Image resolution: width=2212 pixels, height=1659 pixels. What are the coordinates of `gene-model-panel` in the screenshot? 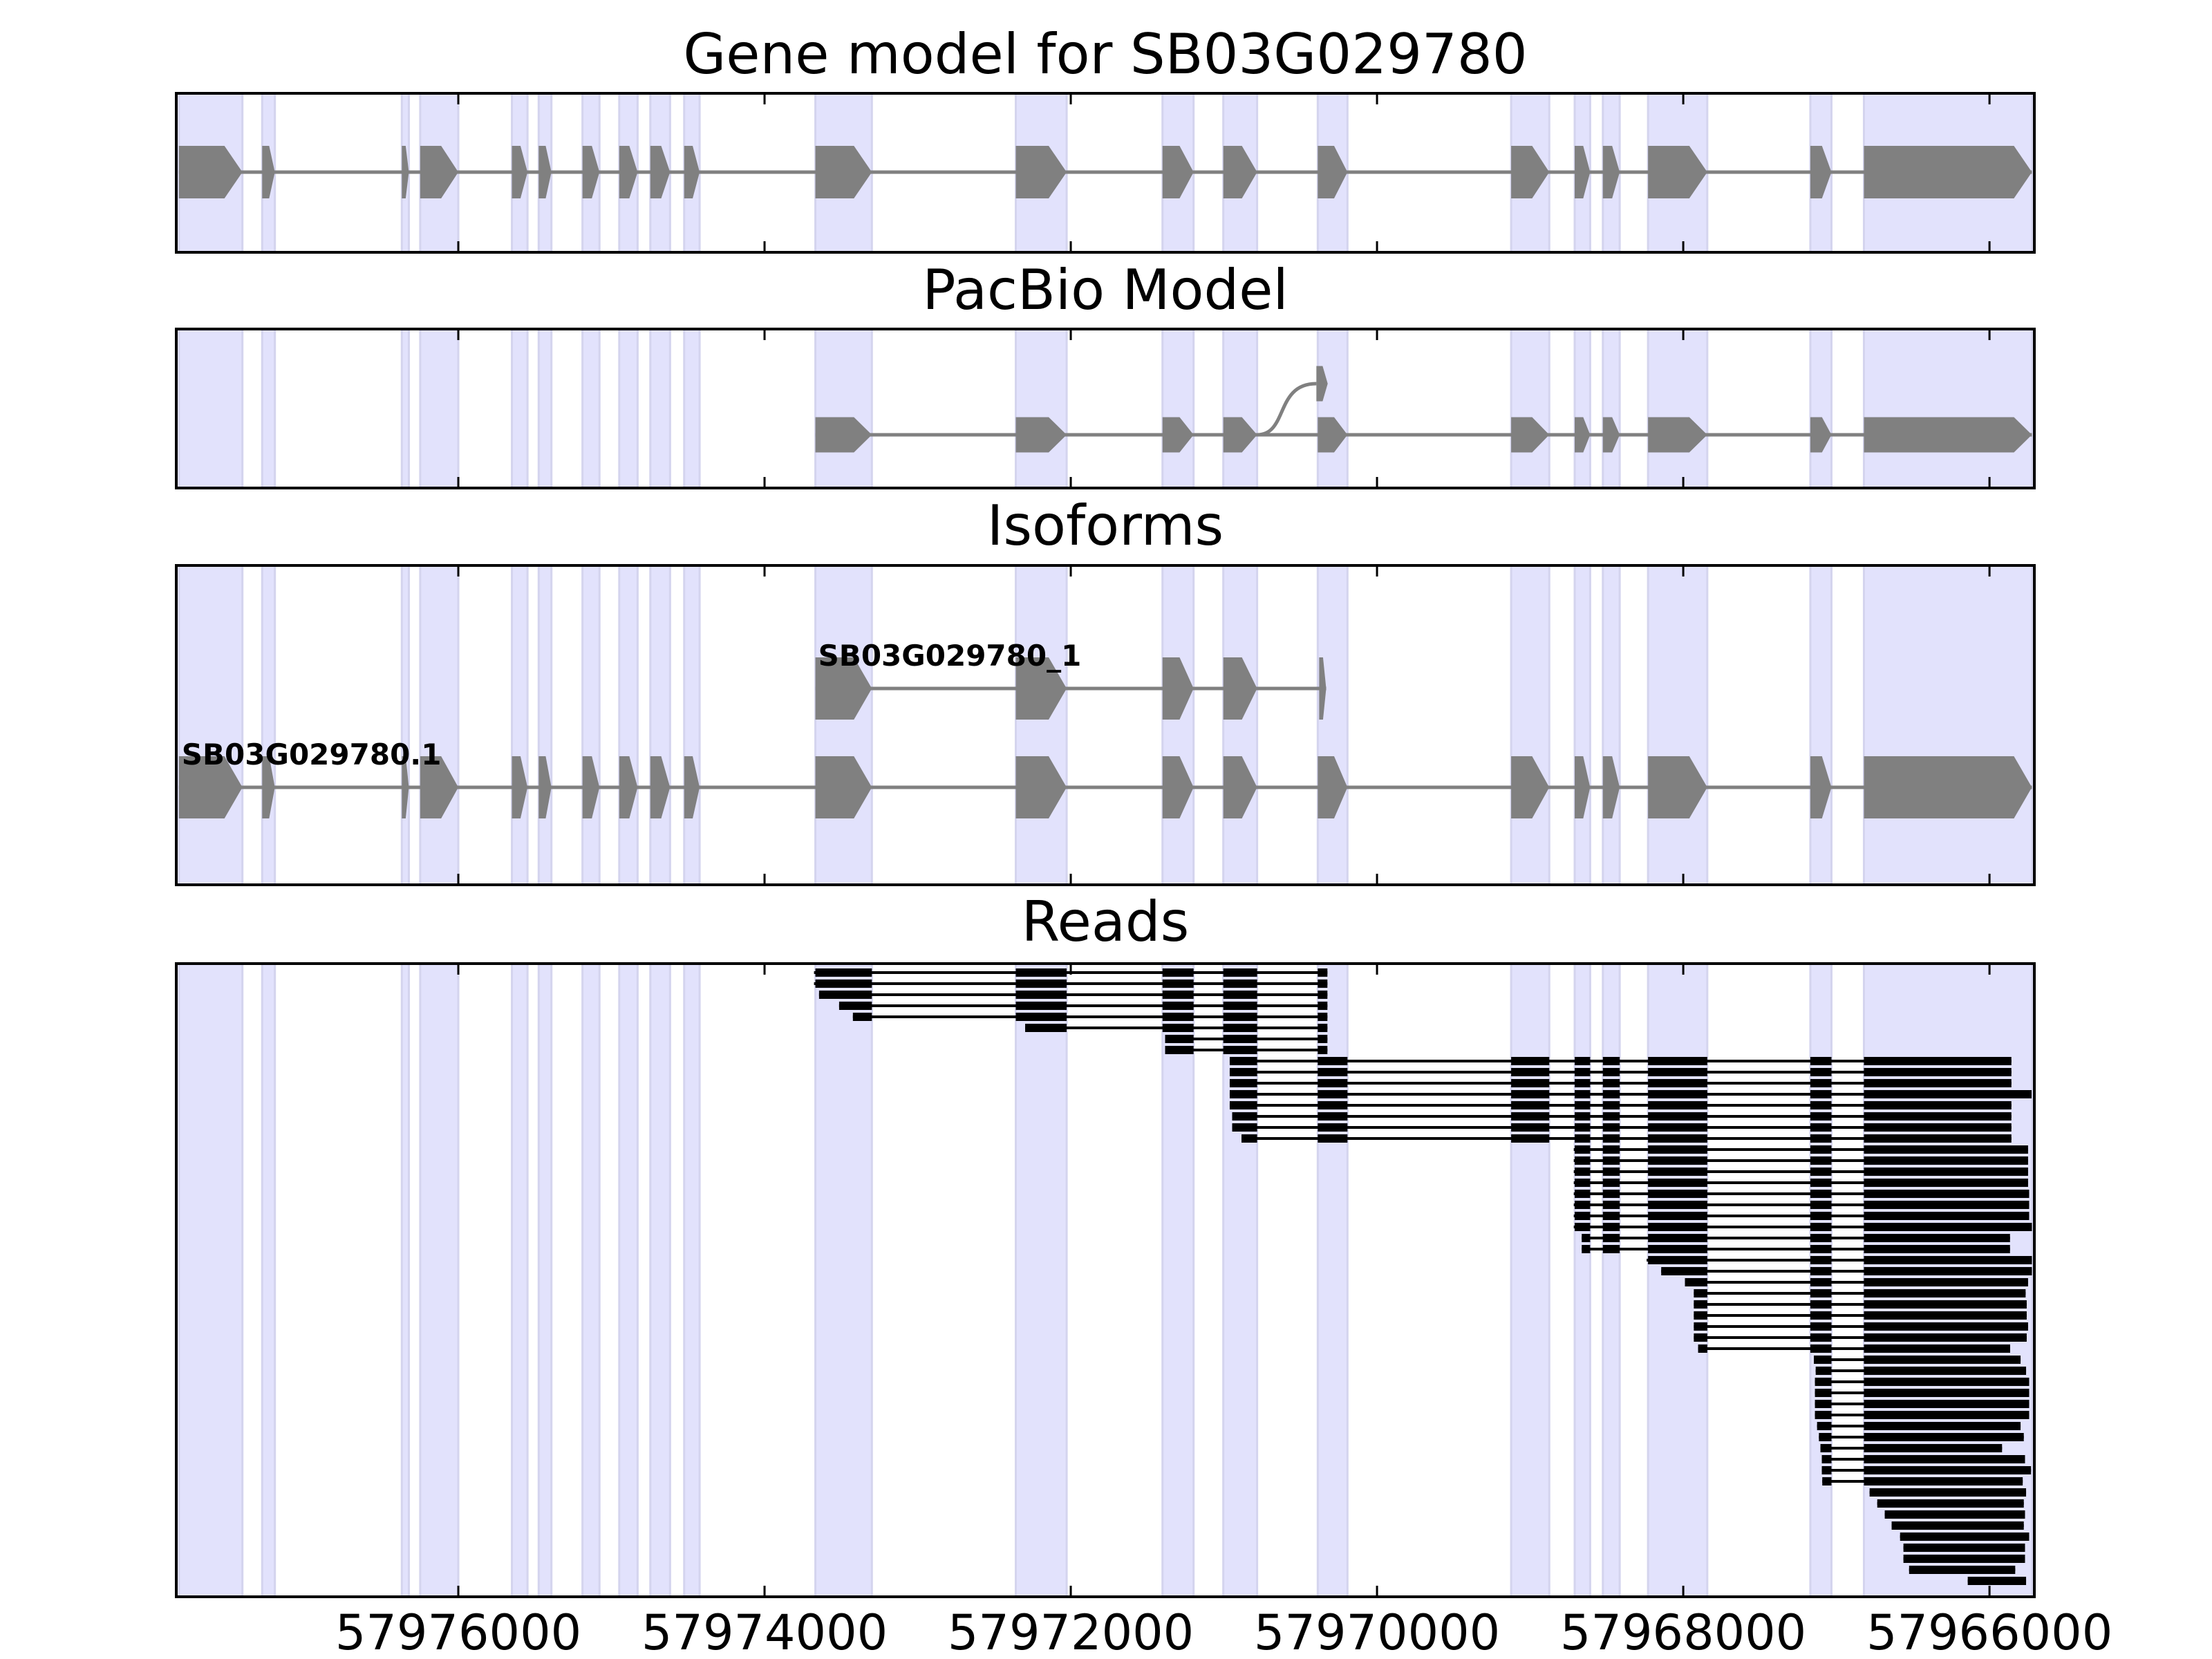 It's located at (1105, 173).